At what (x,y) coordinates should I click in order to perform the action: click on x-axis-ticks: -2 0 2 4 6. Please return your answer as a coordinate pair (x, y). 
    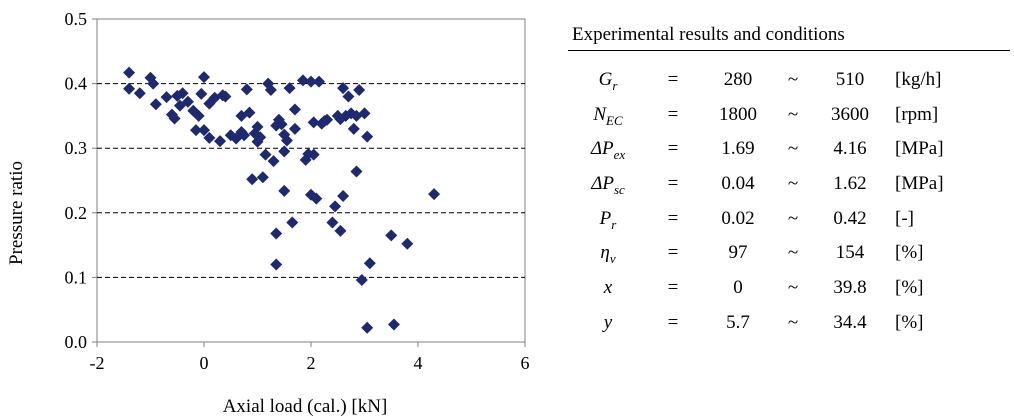
    Looking at the image, I should click on (310, 357).